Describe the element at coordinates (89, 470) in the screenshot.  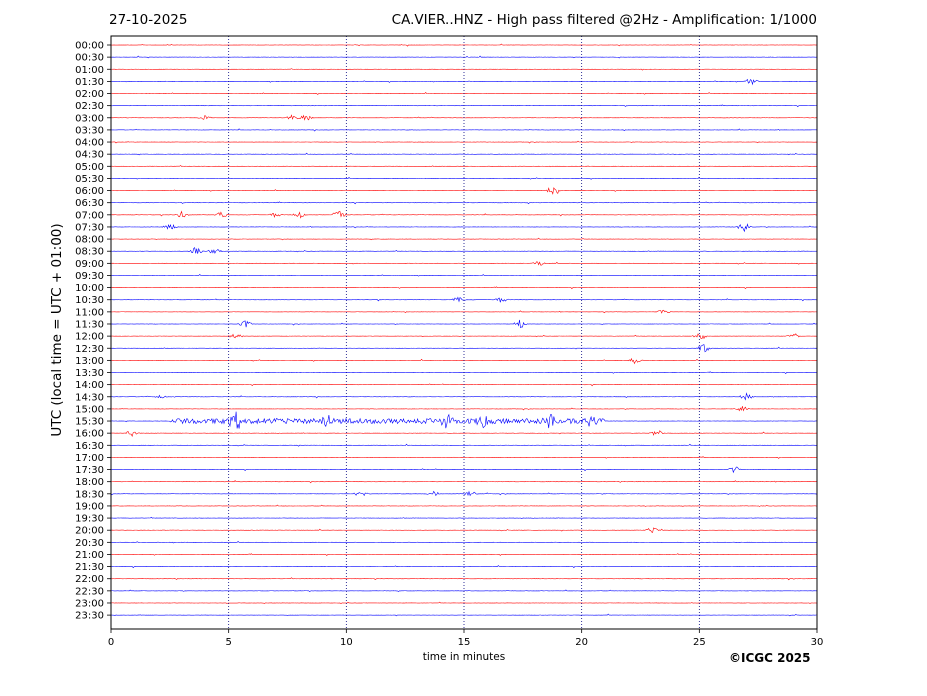
I see `y-tick-label: 17:30` at that location.